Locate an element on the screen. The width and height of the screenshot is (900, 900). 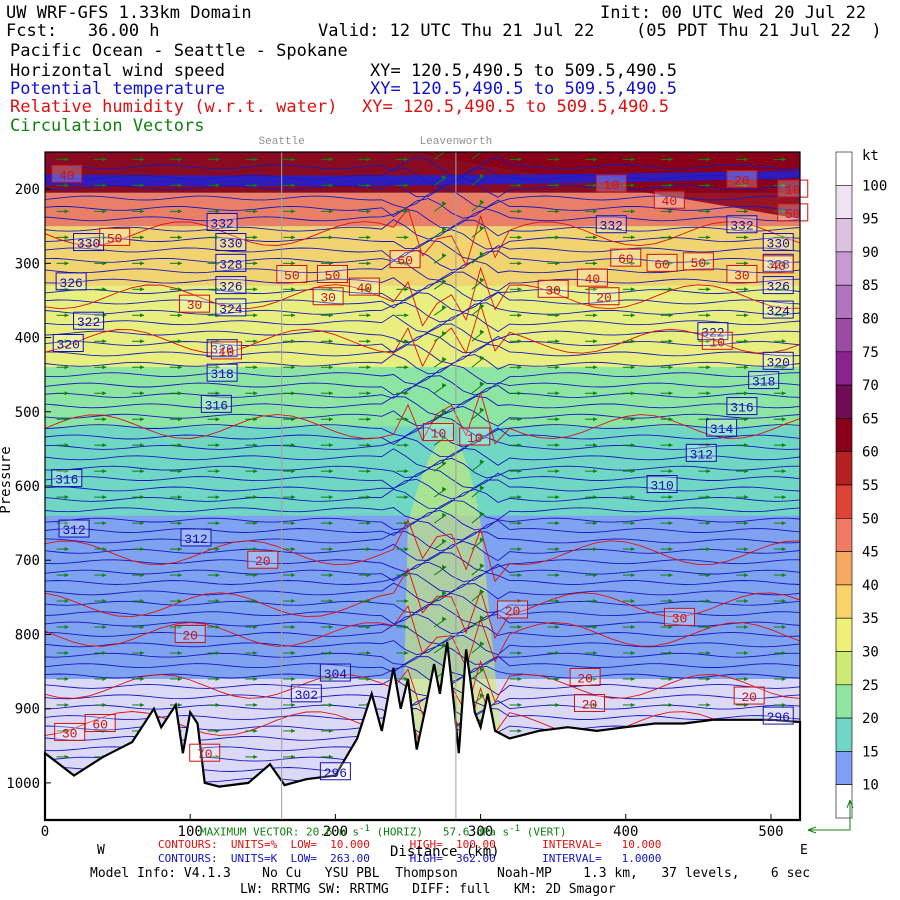
theta-label: 314 is located at coordinates (722, 429).